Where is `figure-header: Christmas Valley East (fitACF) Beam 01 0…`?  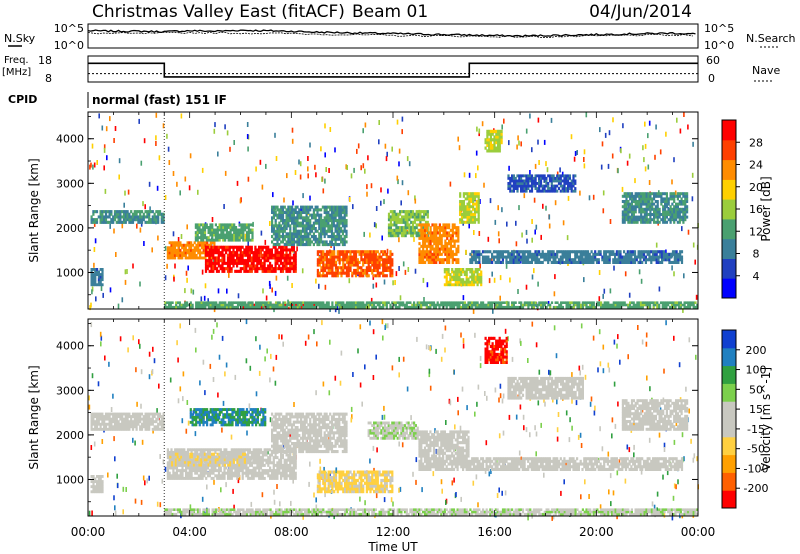
figure-header: Christmas Valley East (fitACF) Beam 01 0… is located at coordinates (392, 12).